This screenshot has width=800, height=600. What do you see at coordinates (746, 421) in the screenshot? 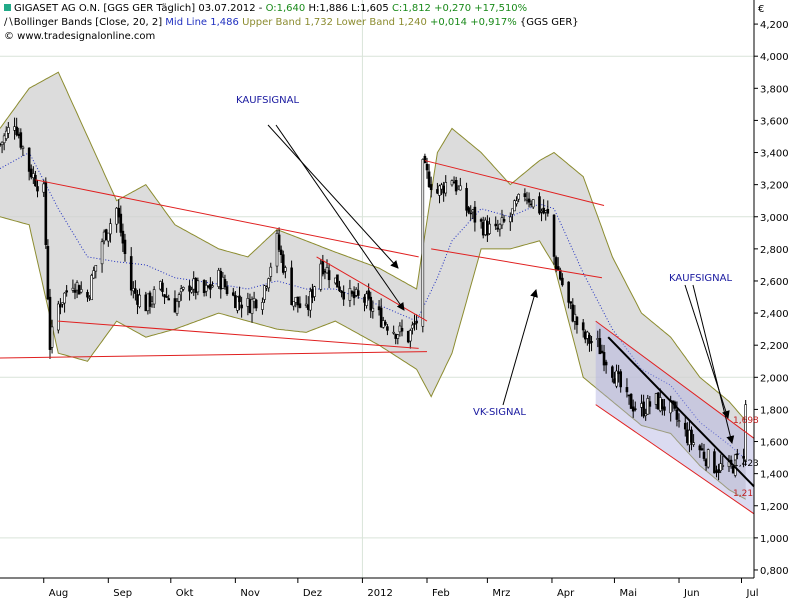
I see `price-label-1698: 1,698` at bounding box center [746, 421].